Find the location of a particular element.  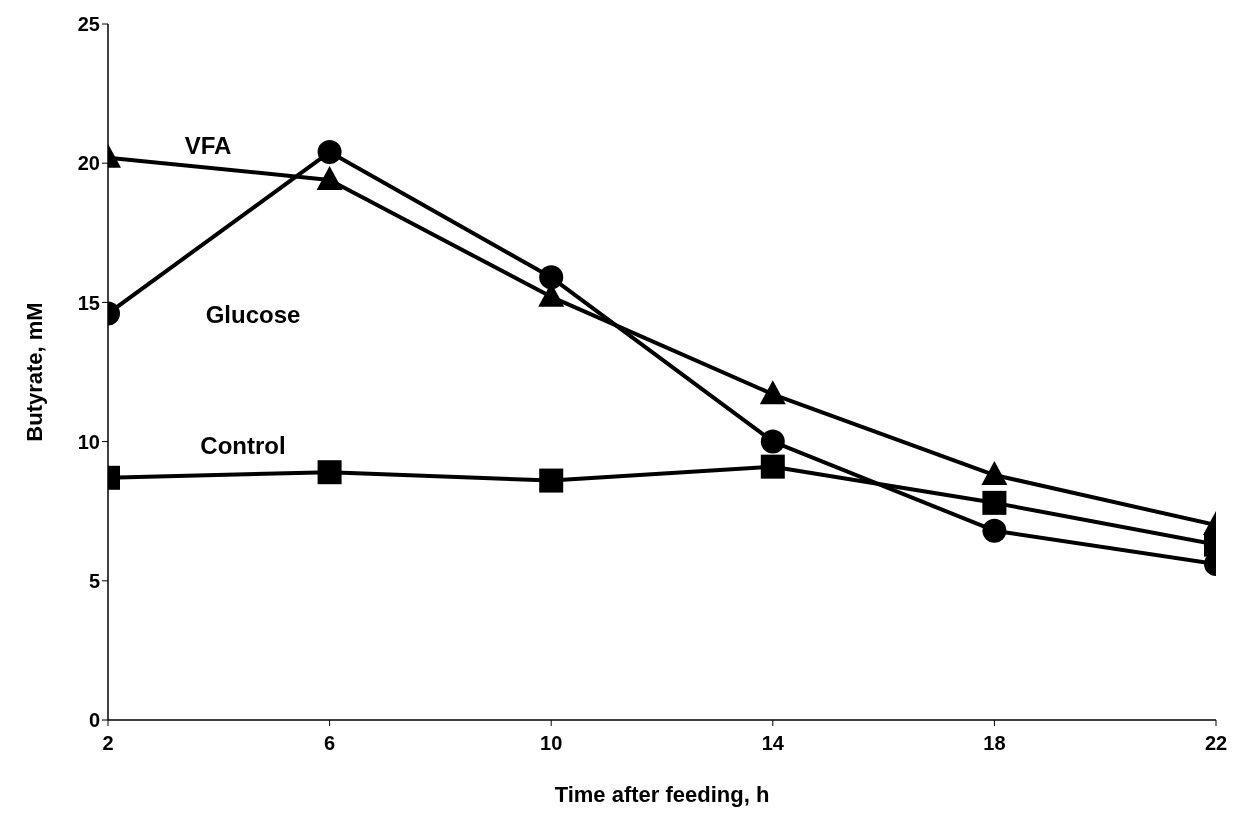

y-tick-label: 0 is located at coordinates (94, 720).